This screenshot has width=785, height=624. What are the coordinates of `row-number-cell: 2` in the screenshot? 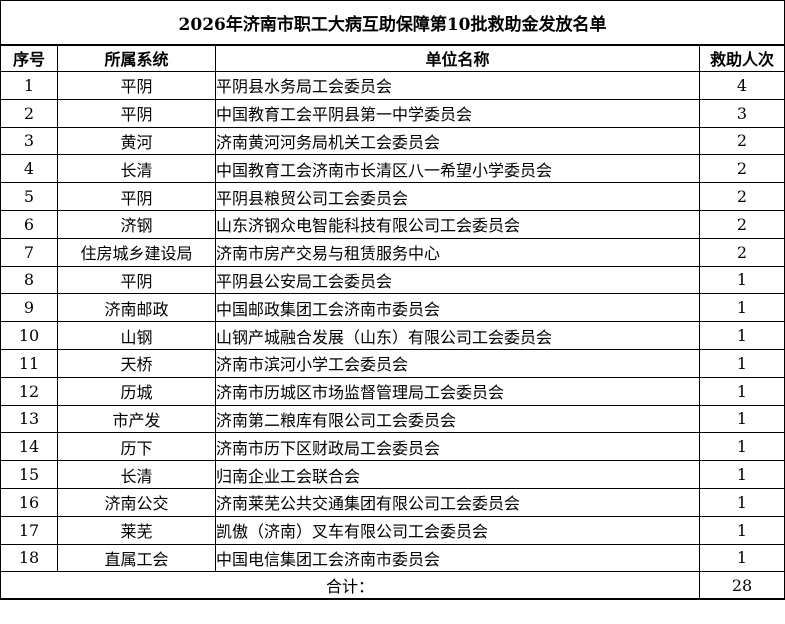 It's located at (29, 113).